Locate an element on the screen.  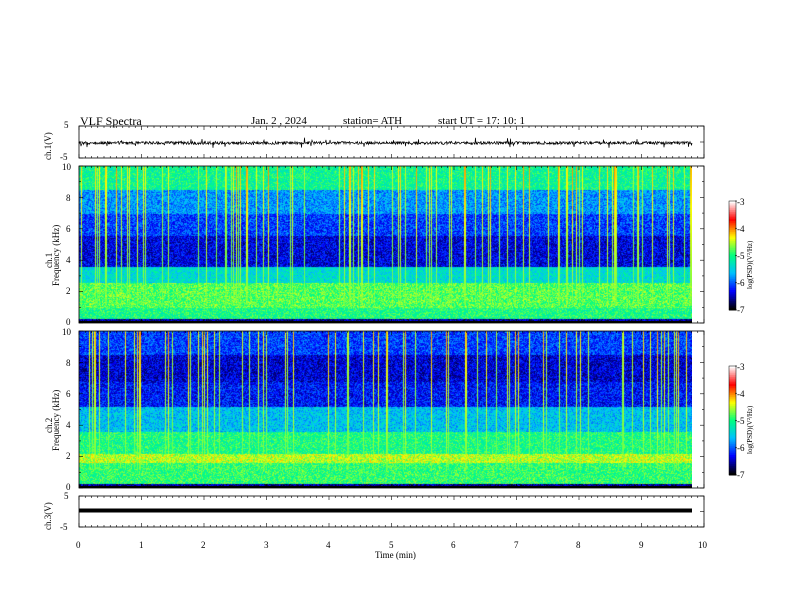
x-tick: 4 is located at coordinates (328, 545).